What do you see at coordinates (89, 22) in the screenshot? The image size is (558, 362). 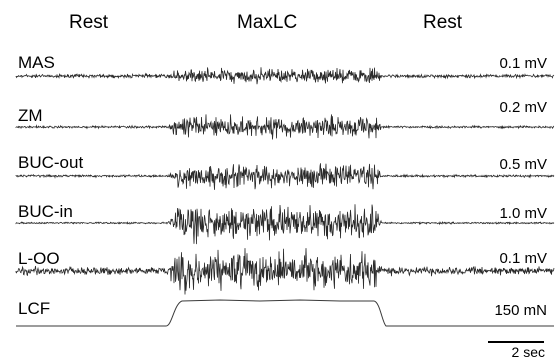 I see `phase-label-rest-1: Rest` at bounding box center [89, 22].